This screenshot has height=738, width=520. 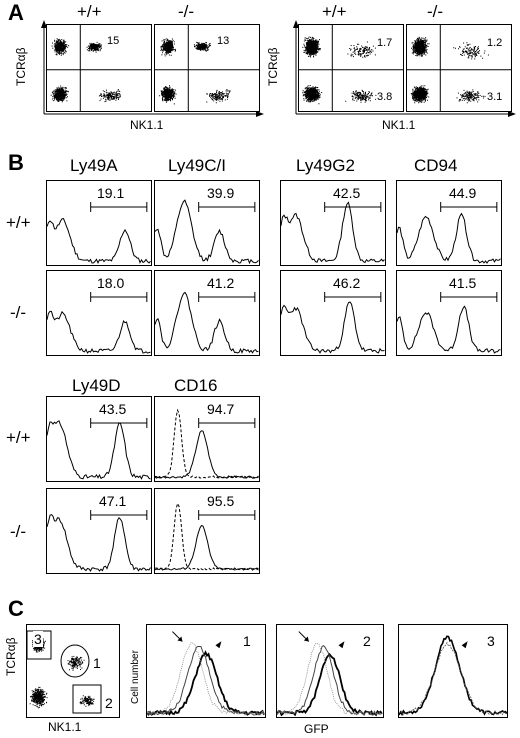 What do you see at coordinates (16, 608) in the screenshot?
I see `panel-c-label: C` at bounding box center [16, 608].